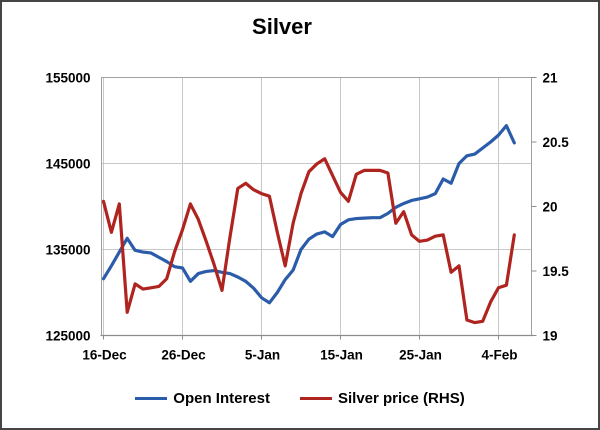 This screenshot has width=600, height=430. I want to click on right-axis-label: 19, so click(550, 336).